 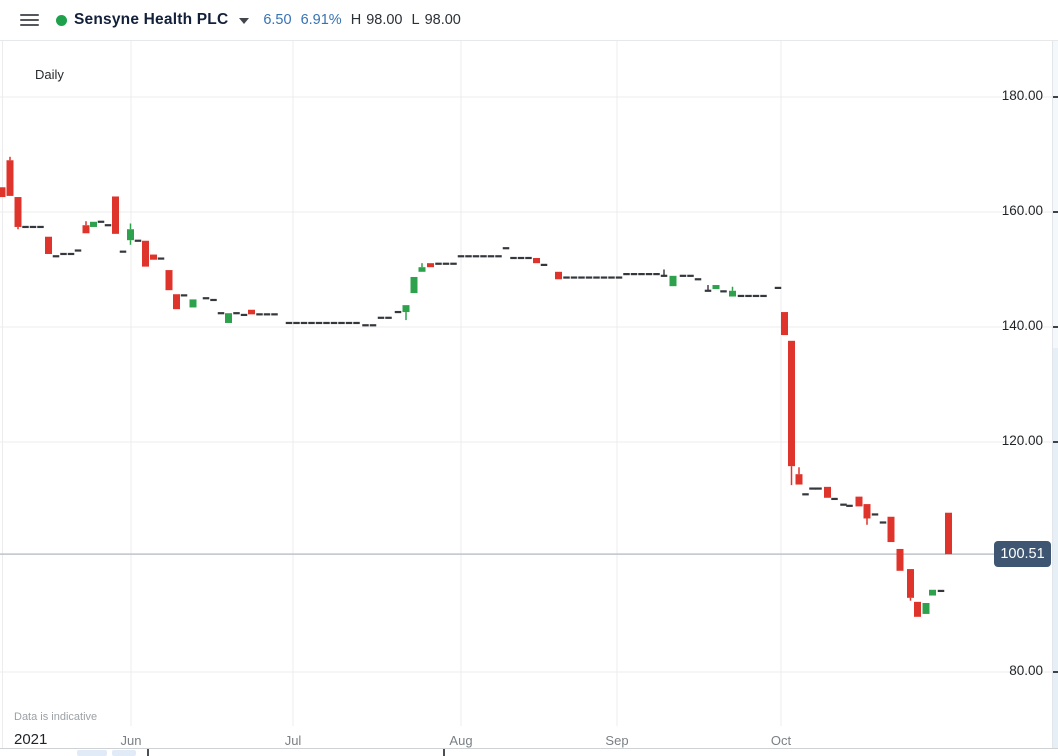 What do you see at coordinates (148, 752) in the screenshot?
I see `bottom-panel-divider-handle` at bounding box center [148, 752].